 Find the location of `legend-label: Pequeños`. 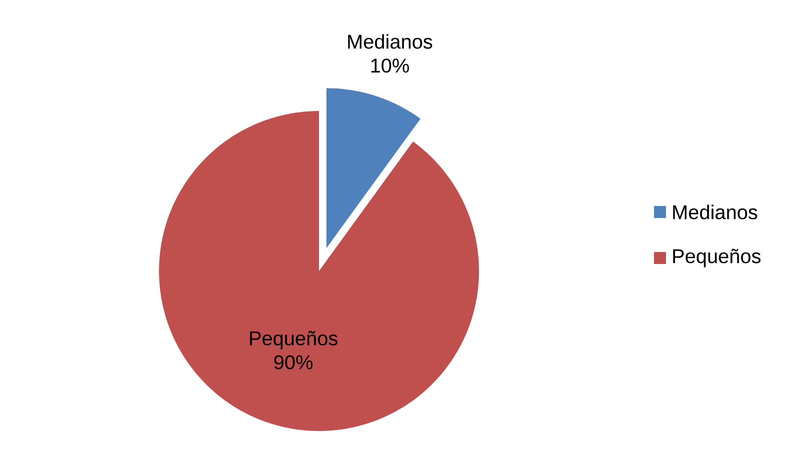

legend-label: Pequeños is located at coordinates (717, 258).